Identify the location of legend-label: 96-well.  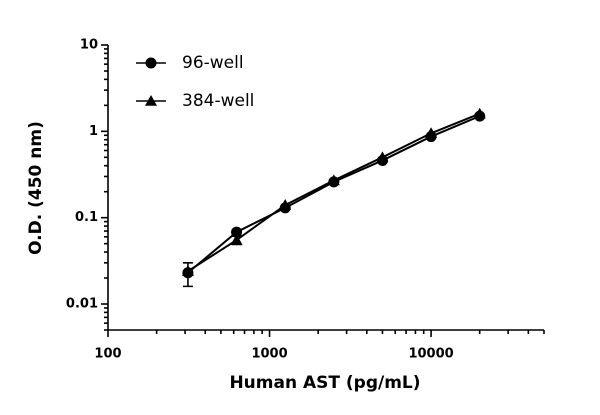
(213, 63).